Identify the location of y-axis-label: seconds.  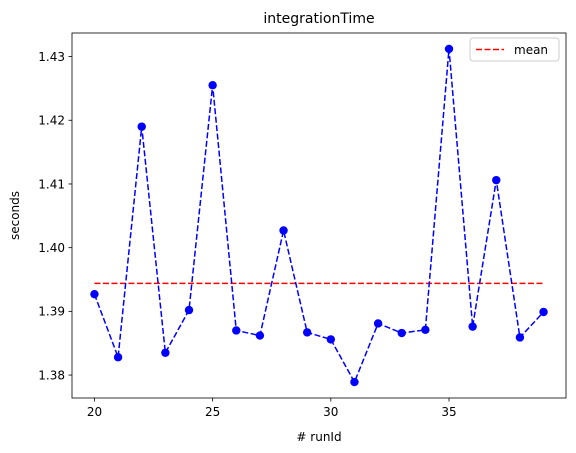
(15, 215).